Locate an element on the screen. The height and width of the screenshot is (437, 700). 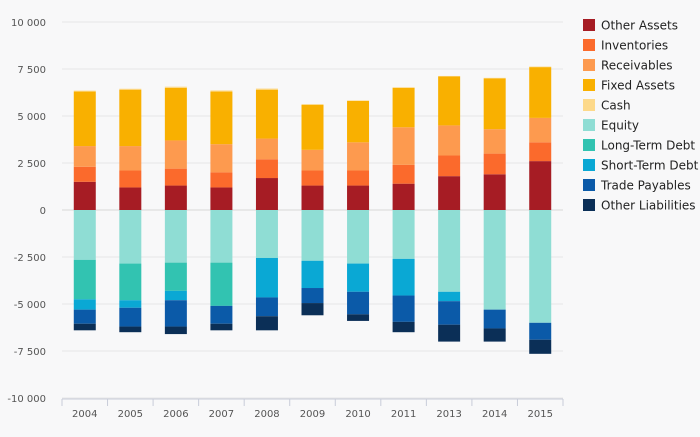
legend-label: Other Assets is located at coordinates (639, 26).